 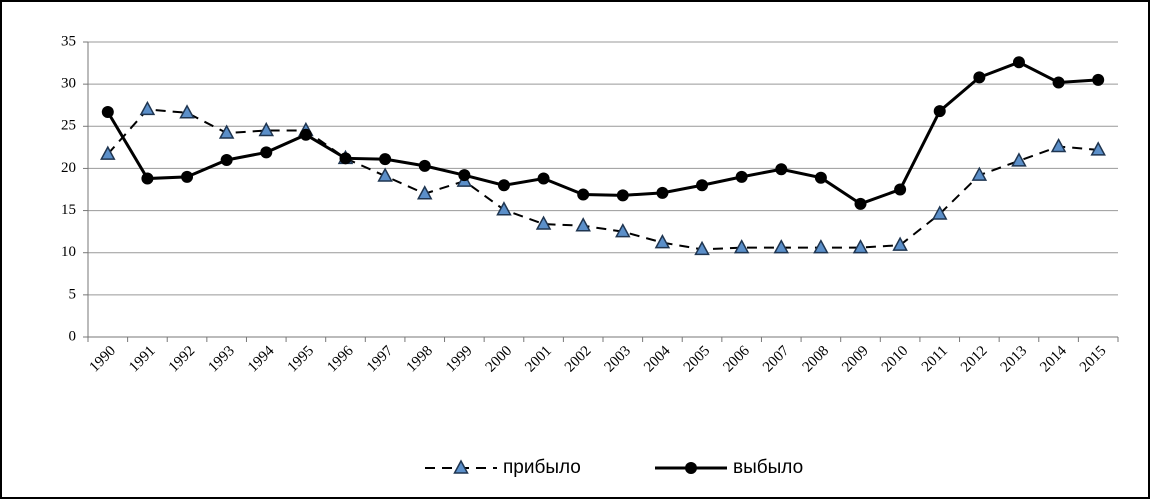 I want to click on legend-label: прибыло, so click(x=542, y=467).